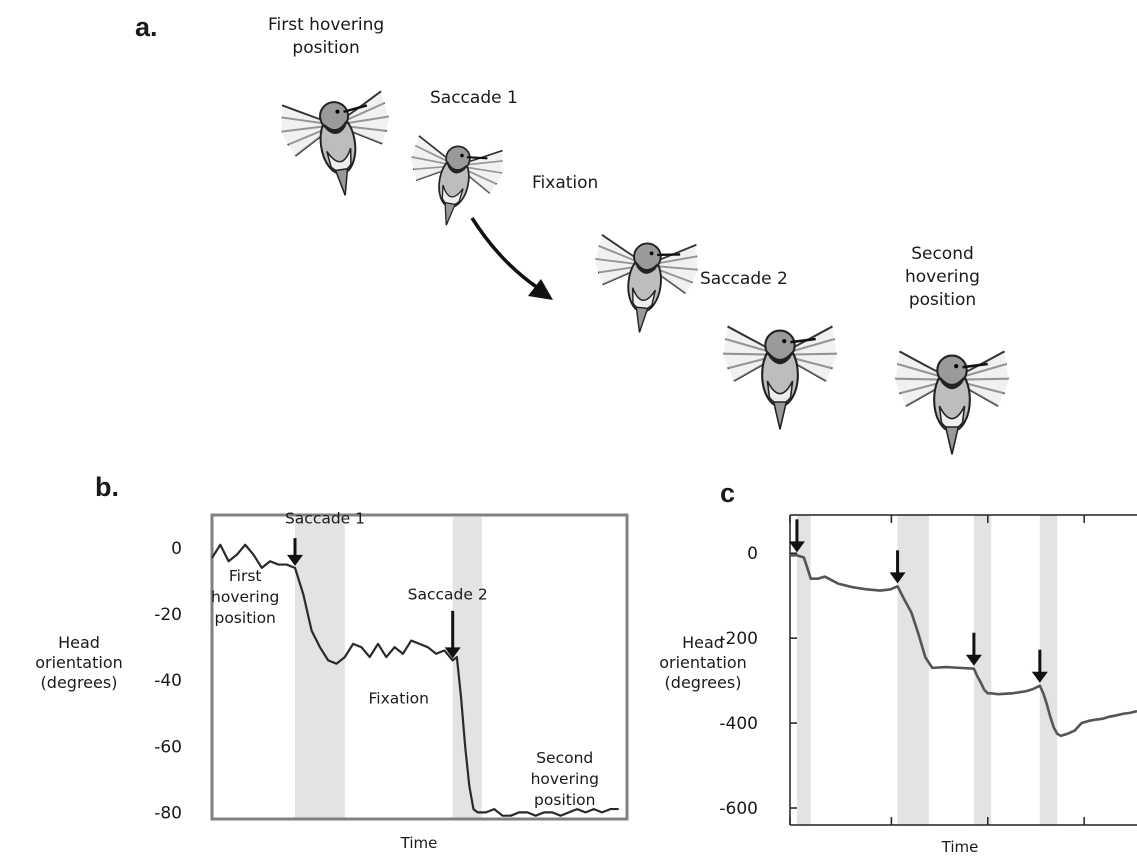 The width and height of the screenshot is (1137, 864). What do you see at coordinates (245, 576) in the screenshot?
I see `annotation-first-hovering: First` at bounding box center [245, 576].